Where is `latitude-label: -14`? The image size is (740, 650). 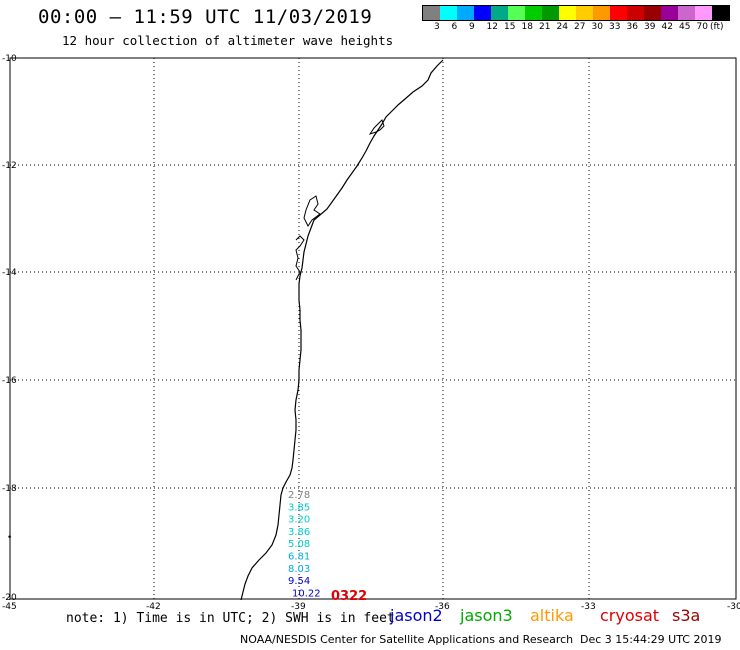 latitude-label: -14 is located at coordinates (9, 273).